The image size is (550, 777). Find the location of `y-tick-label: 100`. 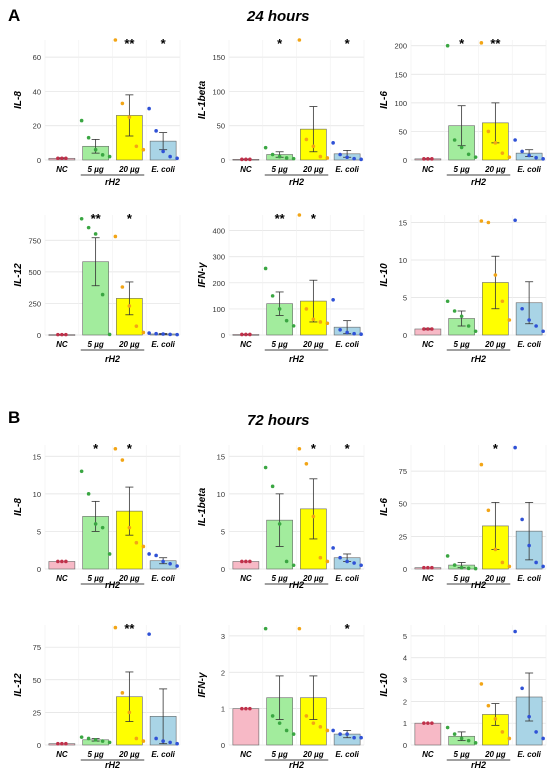

y-tick-label: 100 is located at coordinates (218, 91).